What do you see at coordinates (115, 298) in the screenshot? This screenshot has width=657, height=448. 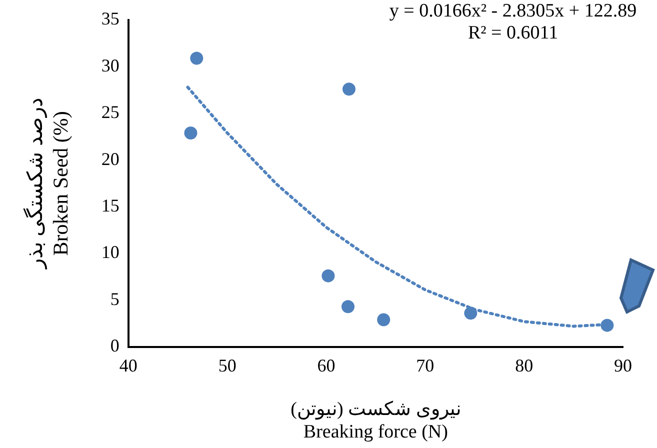 I see `y-tick-label: 5` at bounding box center [115, 298].